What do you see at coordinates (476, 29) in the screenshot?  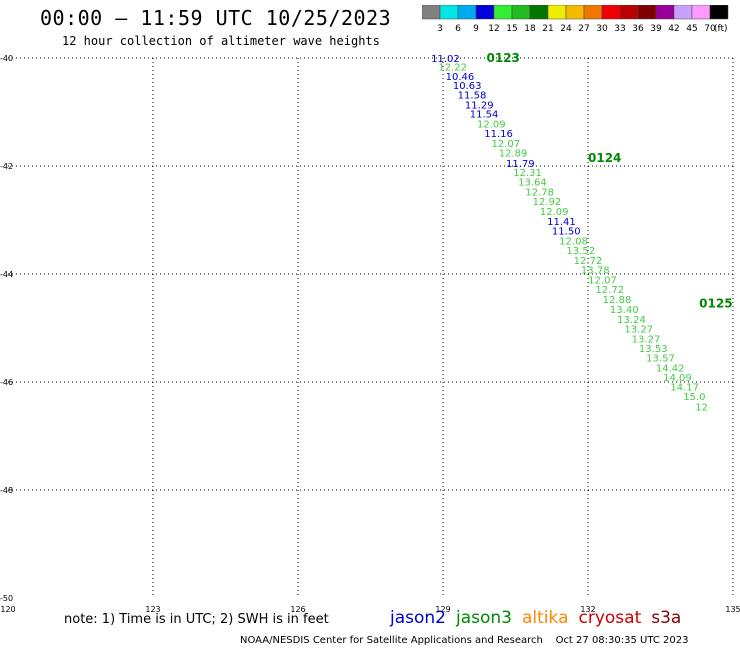 I see `colorbar-tick-label: 9` at bounding box center [476, 29].